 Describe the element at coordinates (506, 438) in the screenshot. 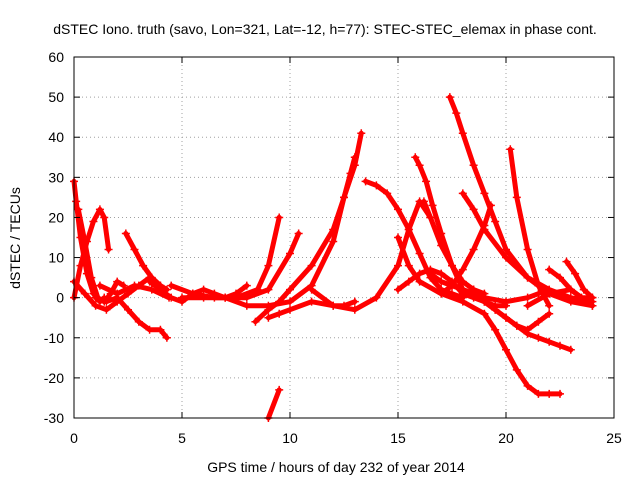

I see `x-tick-label: 20` at that location.